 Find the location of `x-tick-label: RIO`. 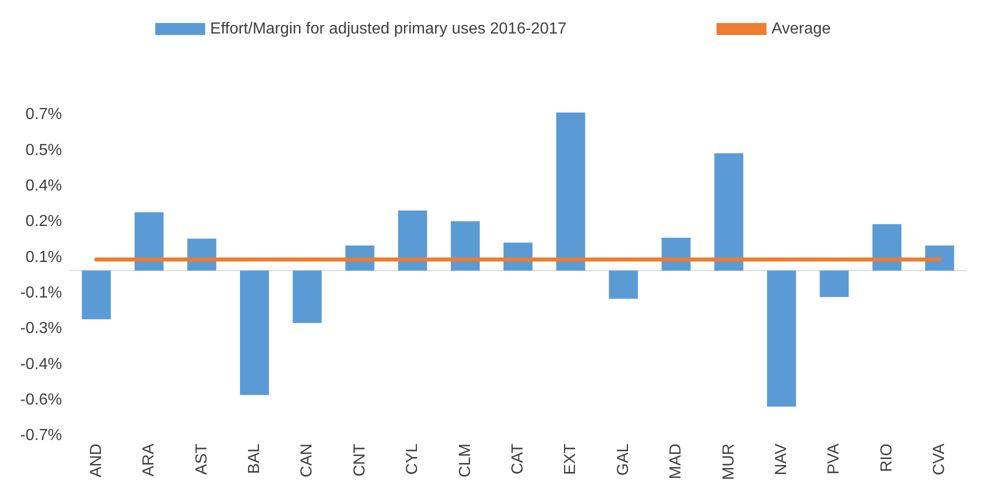

x-tick-label: RIO is located at coordinates (887, 458).